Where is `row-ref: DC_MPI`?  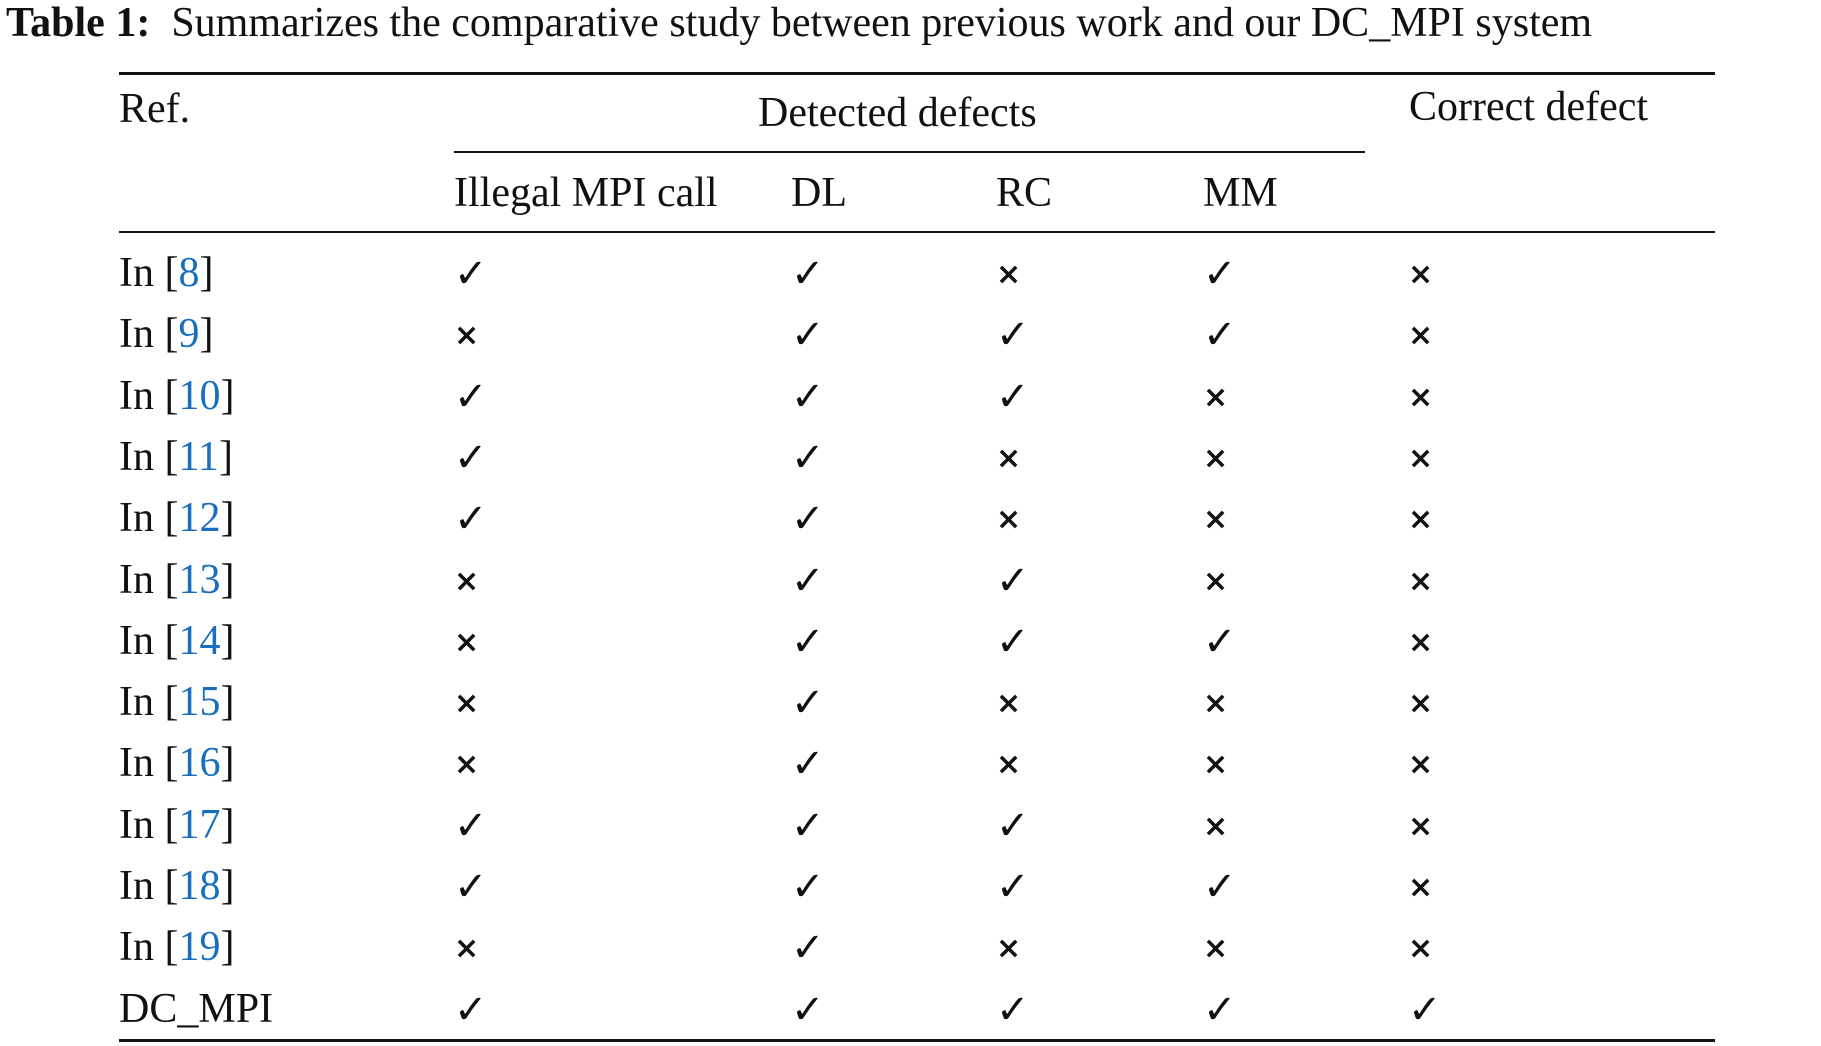
row-ref: DC_MPI is located at coordinates (196, 1009).